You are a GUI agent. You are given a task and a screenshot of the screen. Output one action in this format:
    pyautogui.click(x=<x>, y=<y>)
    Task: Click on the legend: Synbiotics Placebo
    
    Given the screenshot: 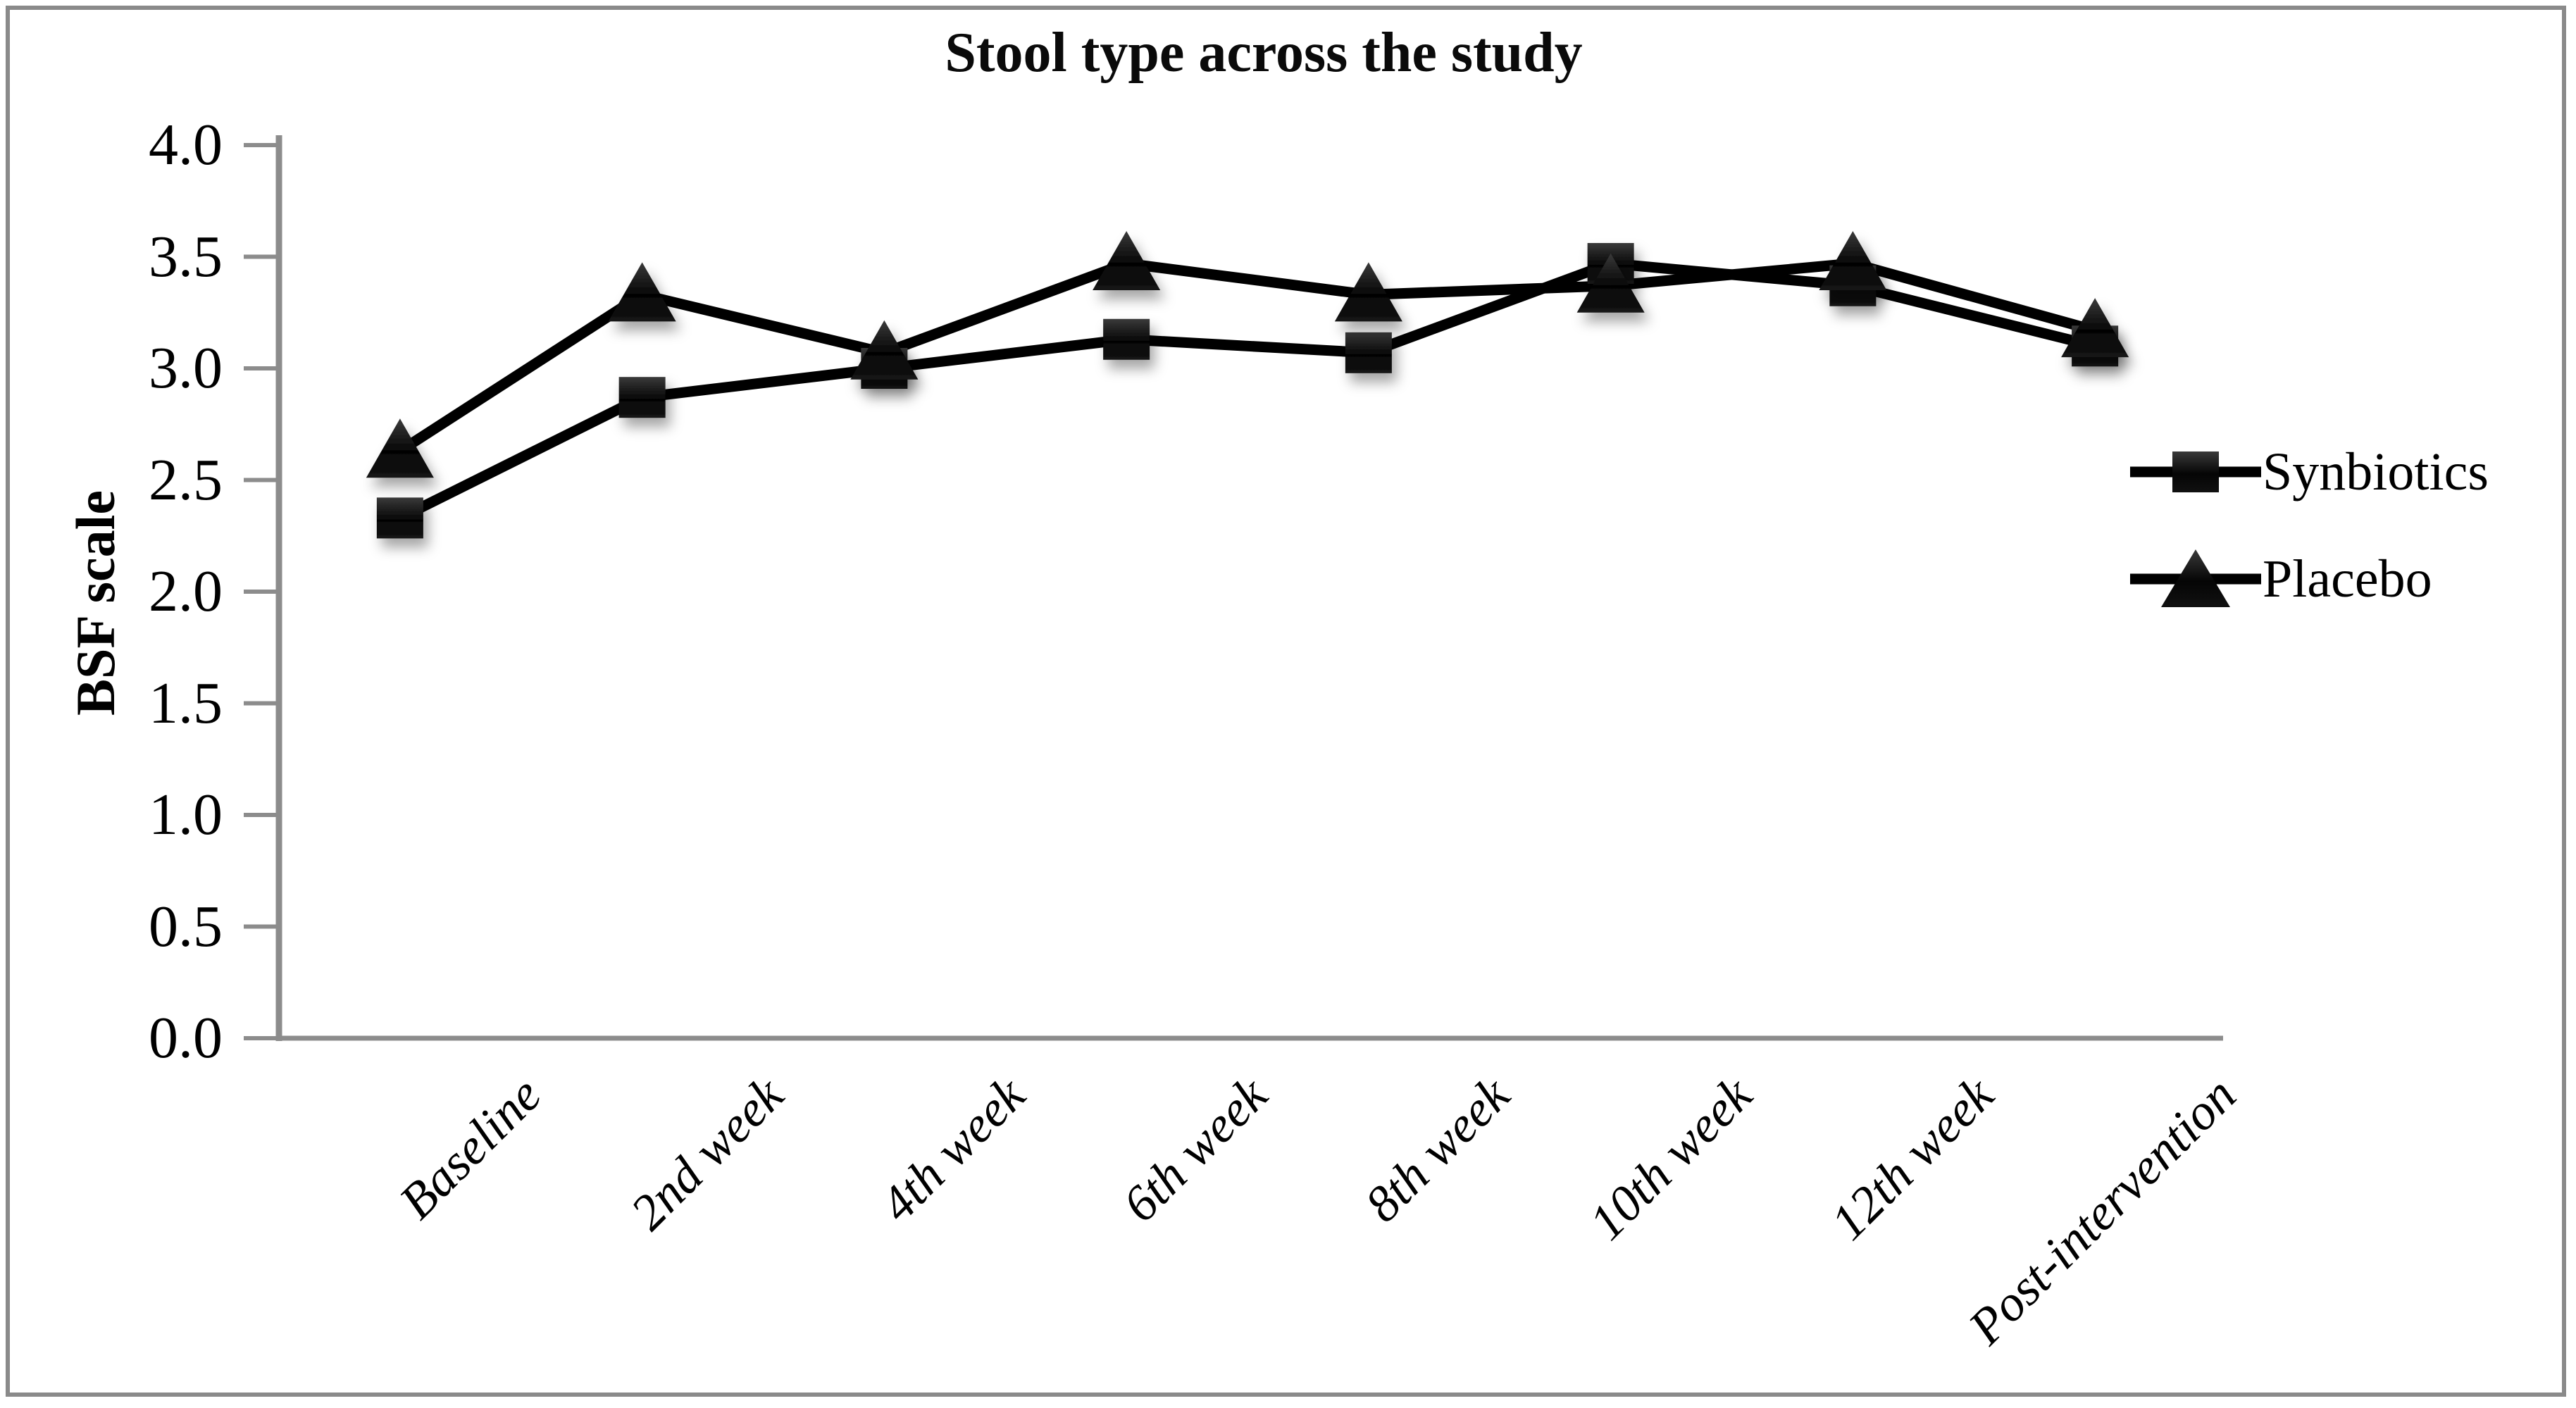 What is the action you would take?
    pyautogui.click(x=2309, y=544)
    